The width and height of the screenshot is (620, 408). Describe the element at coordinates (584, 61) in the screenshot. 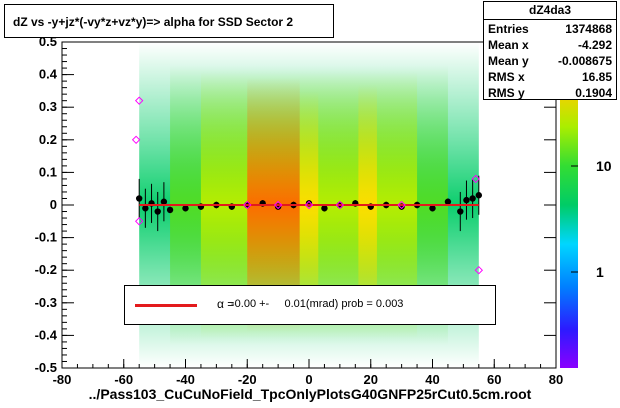

I see `stats-value: -0.008675` at that location.